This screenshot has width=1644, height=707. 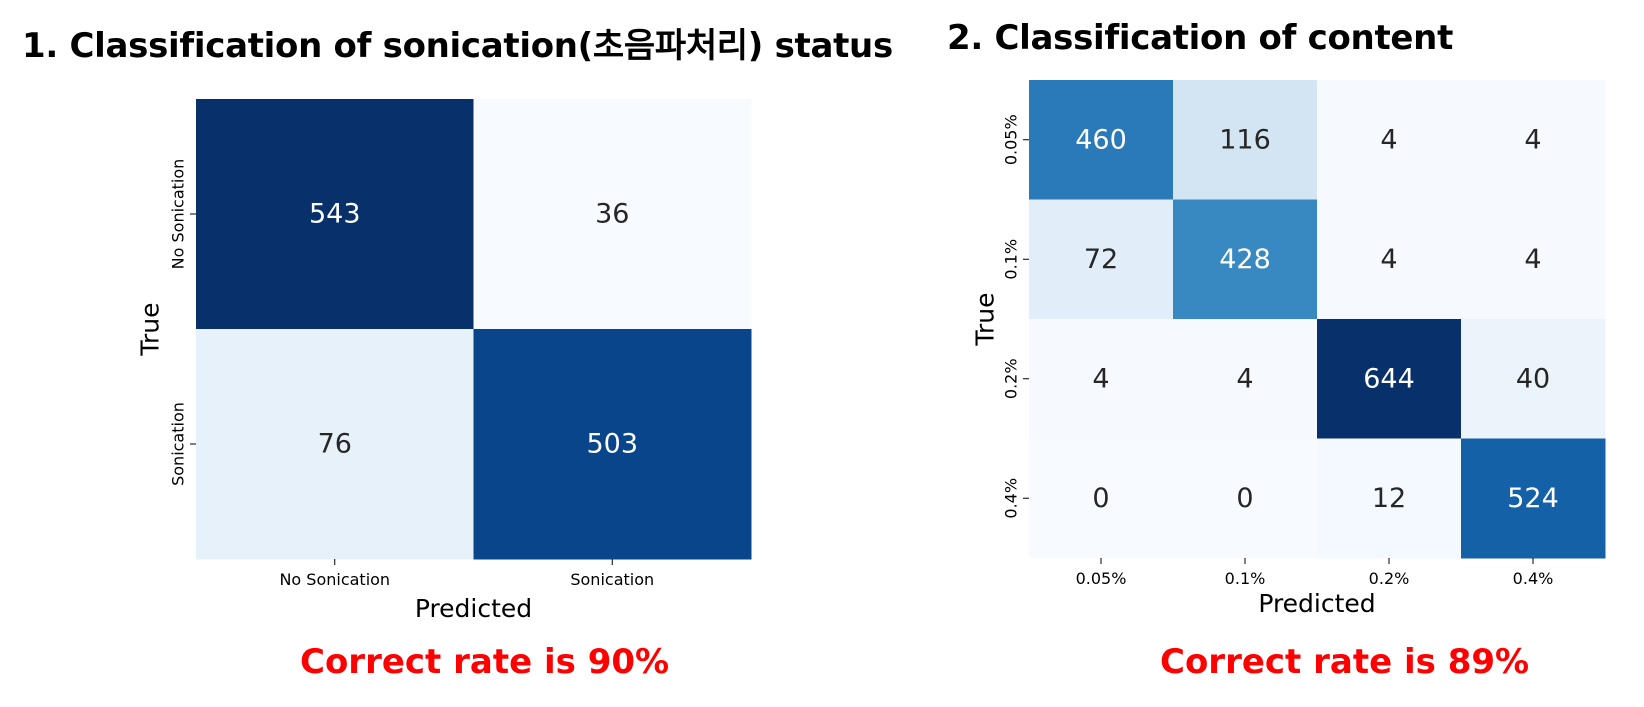 I want to click on cell-value-label: 428, so click(x=1245, y=259).